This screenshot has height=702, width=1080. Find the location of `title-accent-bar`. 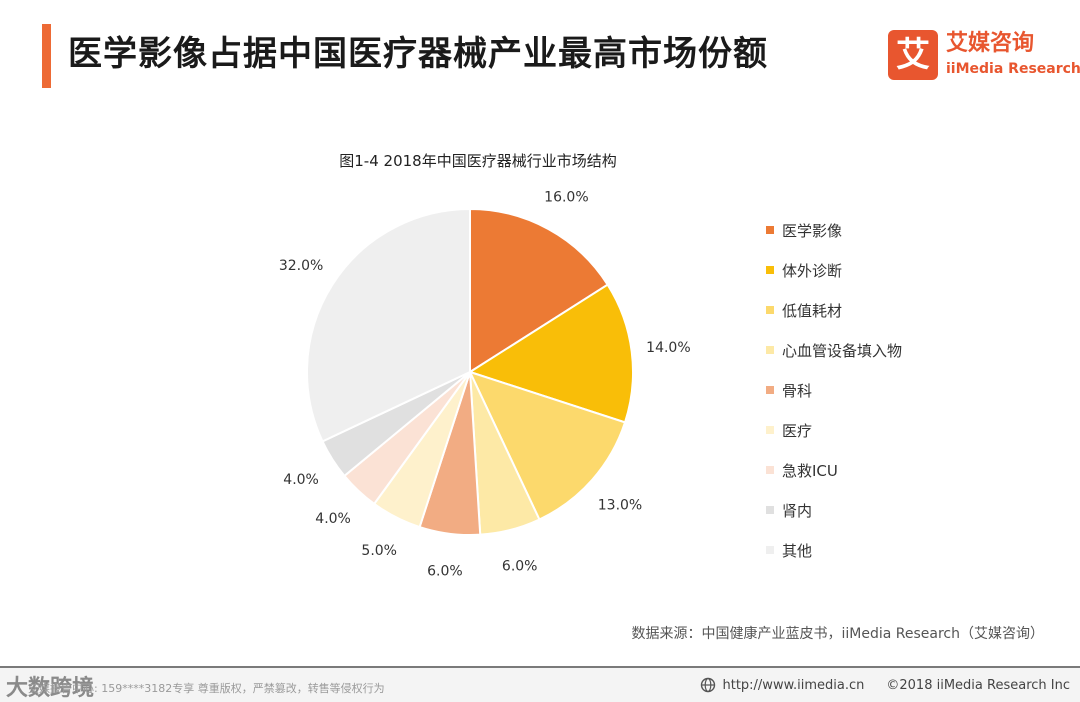

title-accent-bar is located at coordinates (46, 56).